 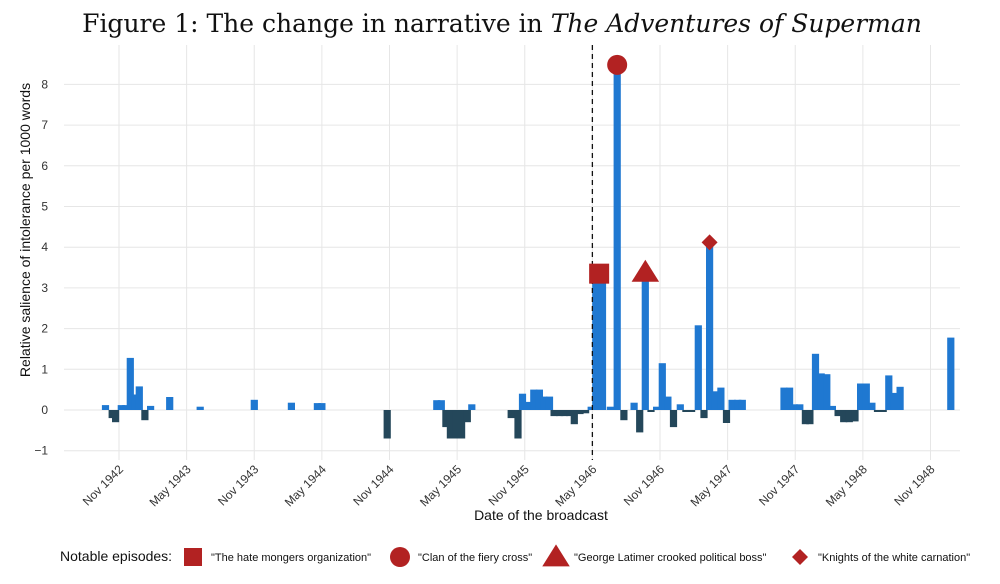 I want to click on episode-marker-circle, so click(x=617, y=64).